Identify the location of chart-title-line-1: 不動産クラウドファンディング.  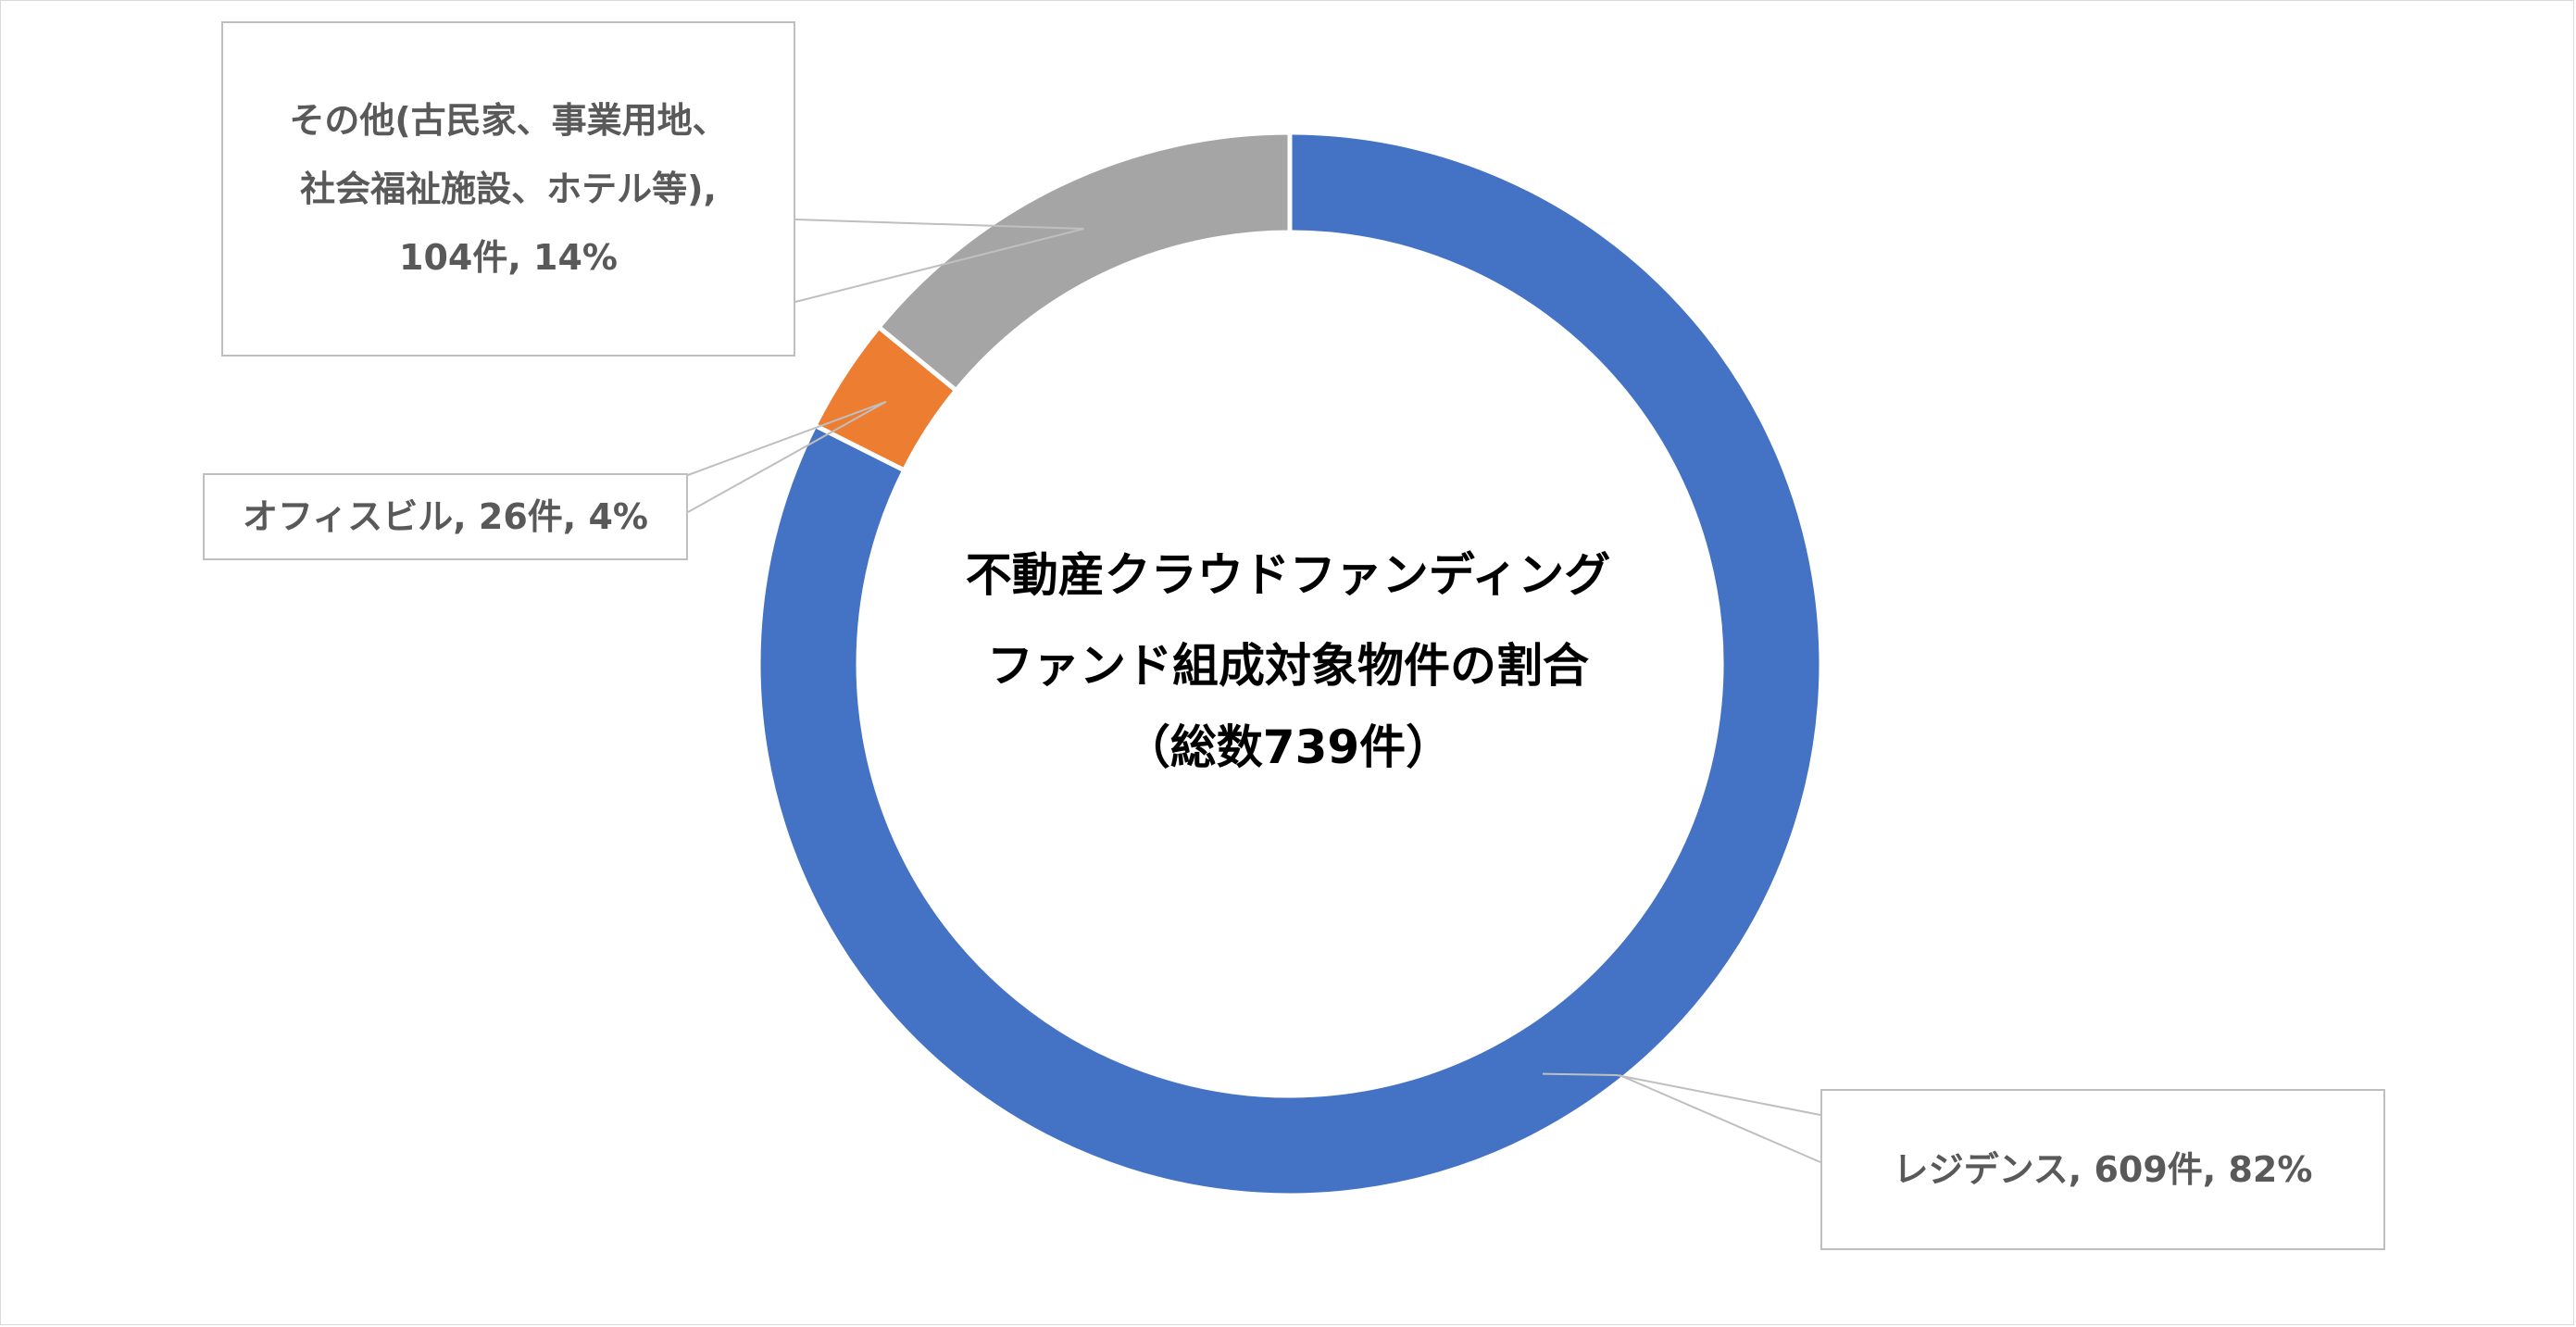
(1288, 575).